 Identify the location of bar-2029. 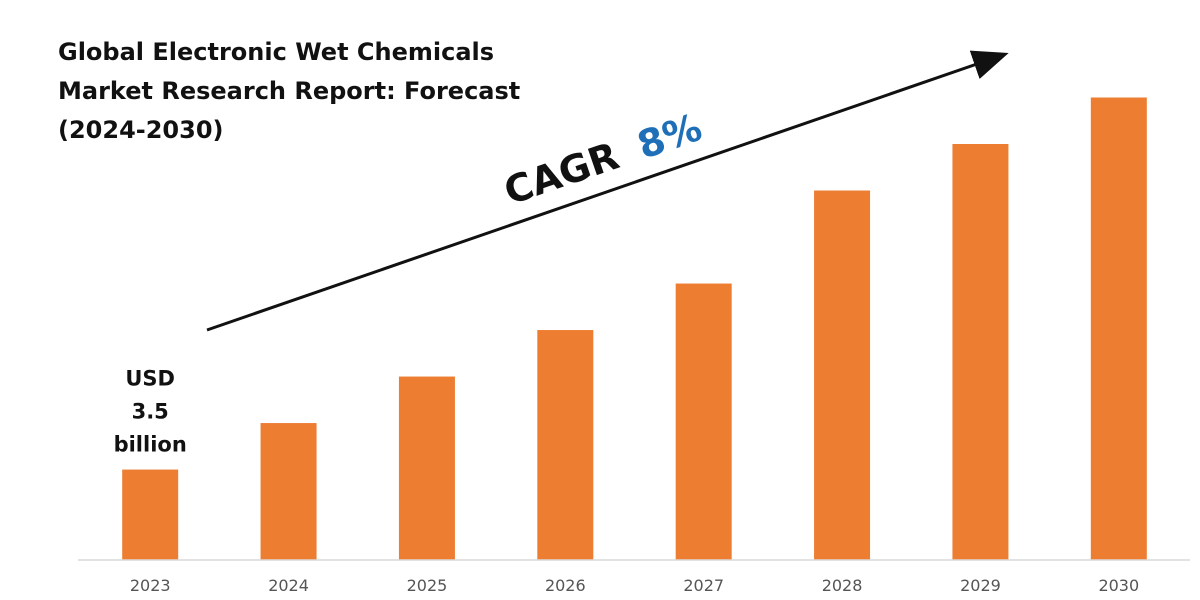
(980, 352).